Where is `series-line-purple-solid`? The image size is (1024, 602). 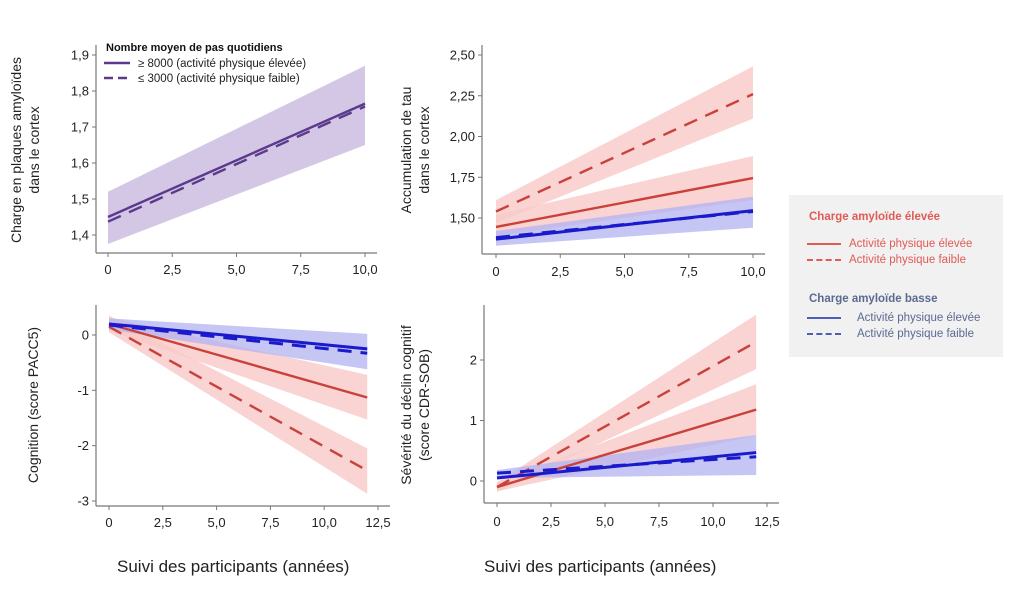
series-line-purple-solid is located at coordinates (236, 160).